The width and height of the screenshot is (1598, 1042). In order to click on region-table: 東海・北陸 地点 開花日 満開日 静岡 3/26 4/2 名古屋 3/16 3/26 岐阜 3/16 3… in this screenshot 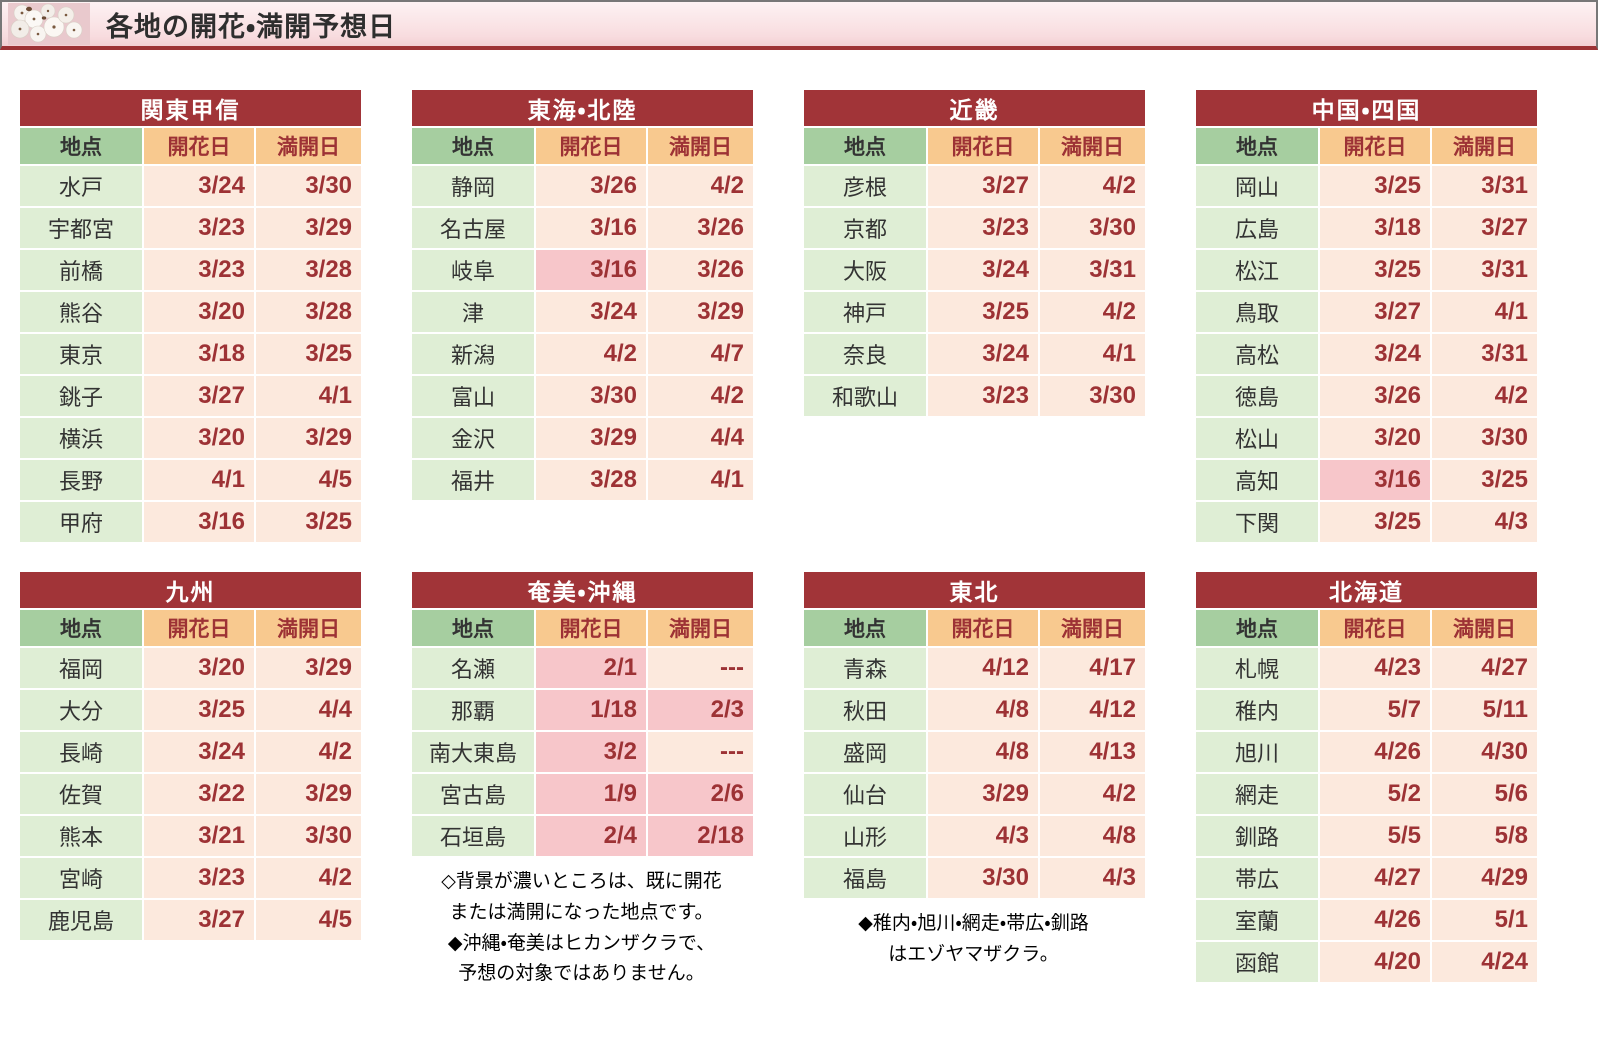, I will do `click(582, 295)`.